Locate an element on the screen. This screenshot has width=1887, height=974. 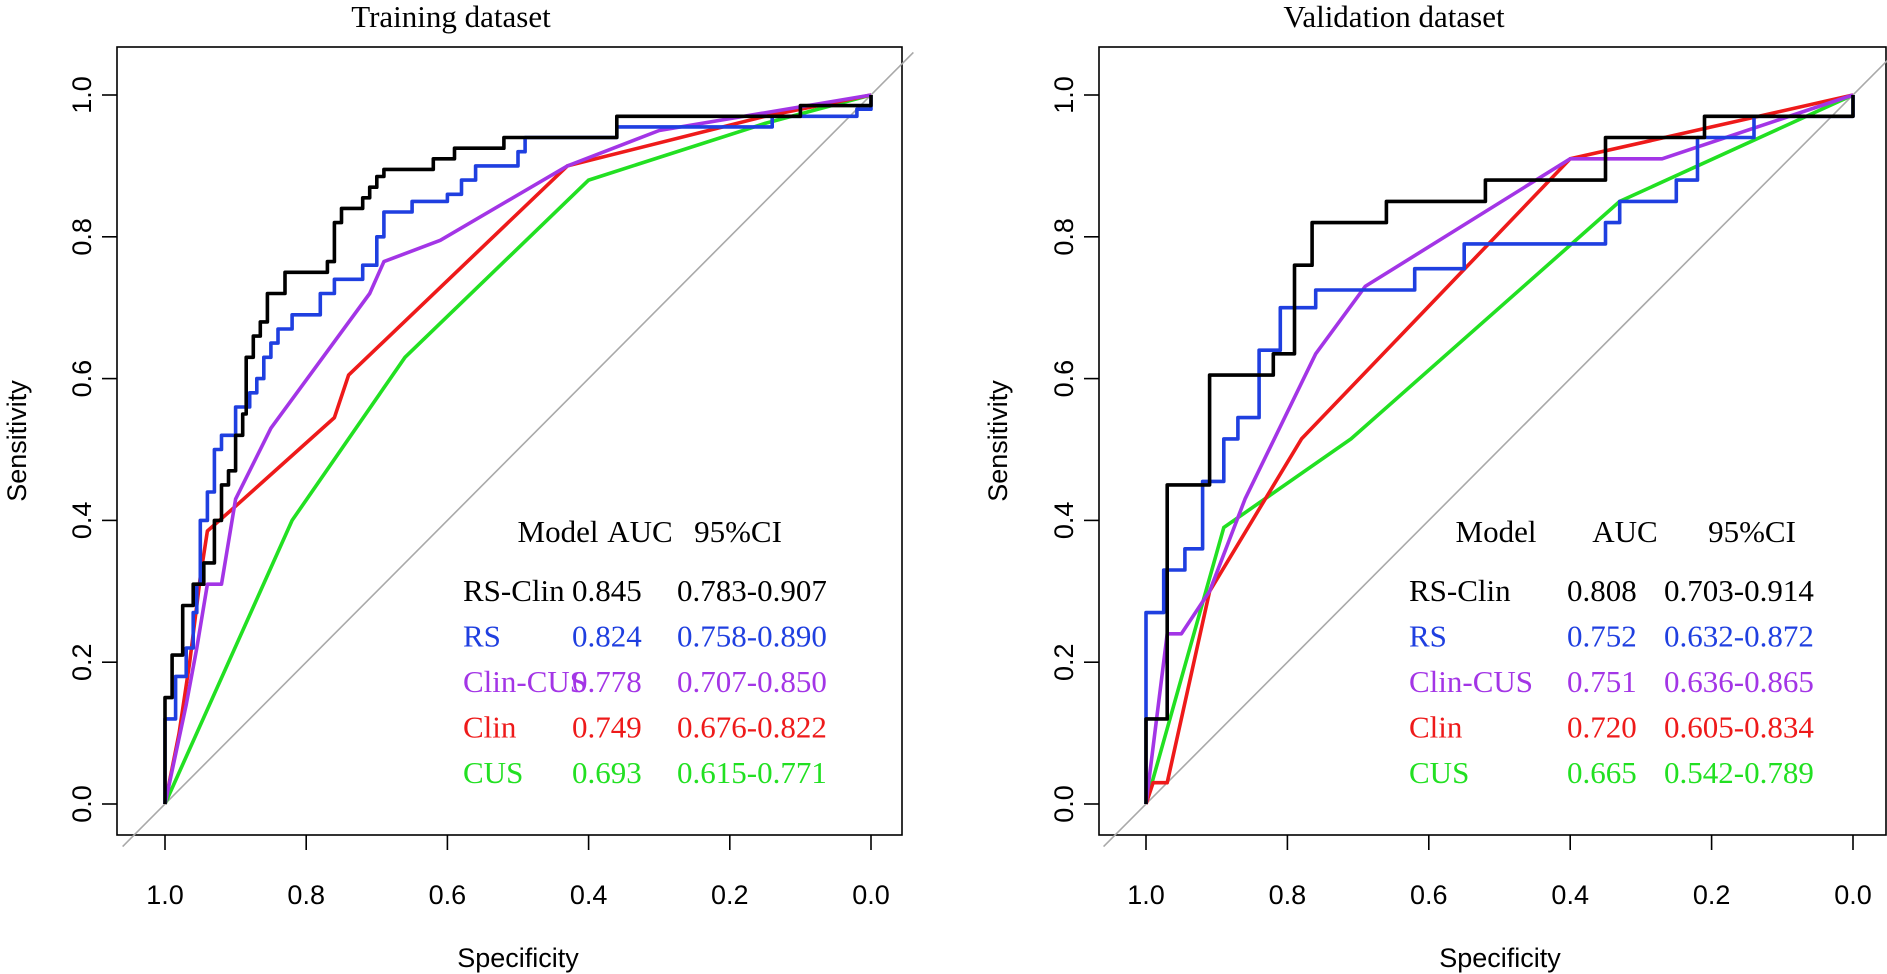
validation-x-tick-label: 0.0 is located at coordinates (1853, 895).